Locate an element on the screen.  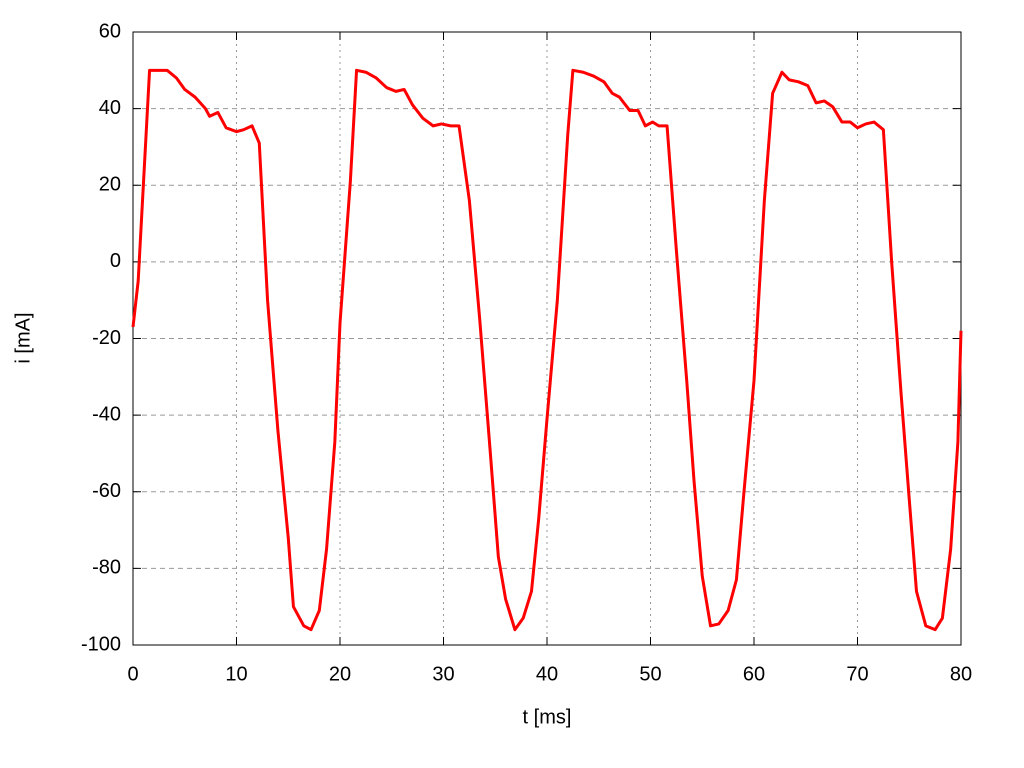
y-tick-label: 20 is located at coordinates (110, 185).